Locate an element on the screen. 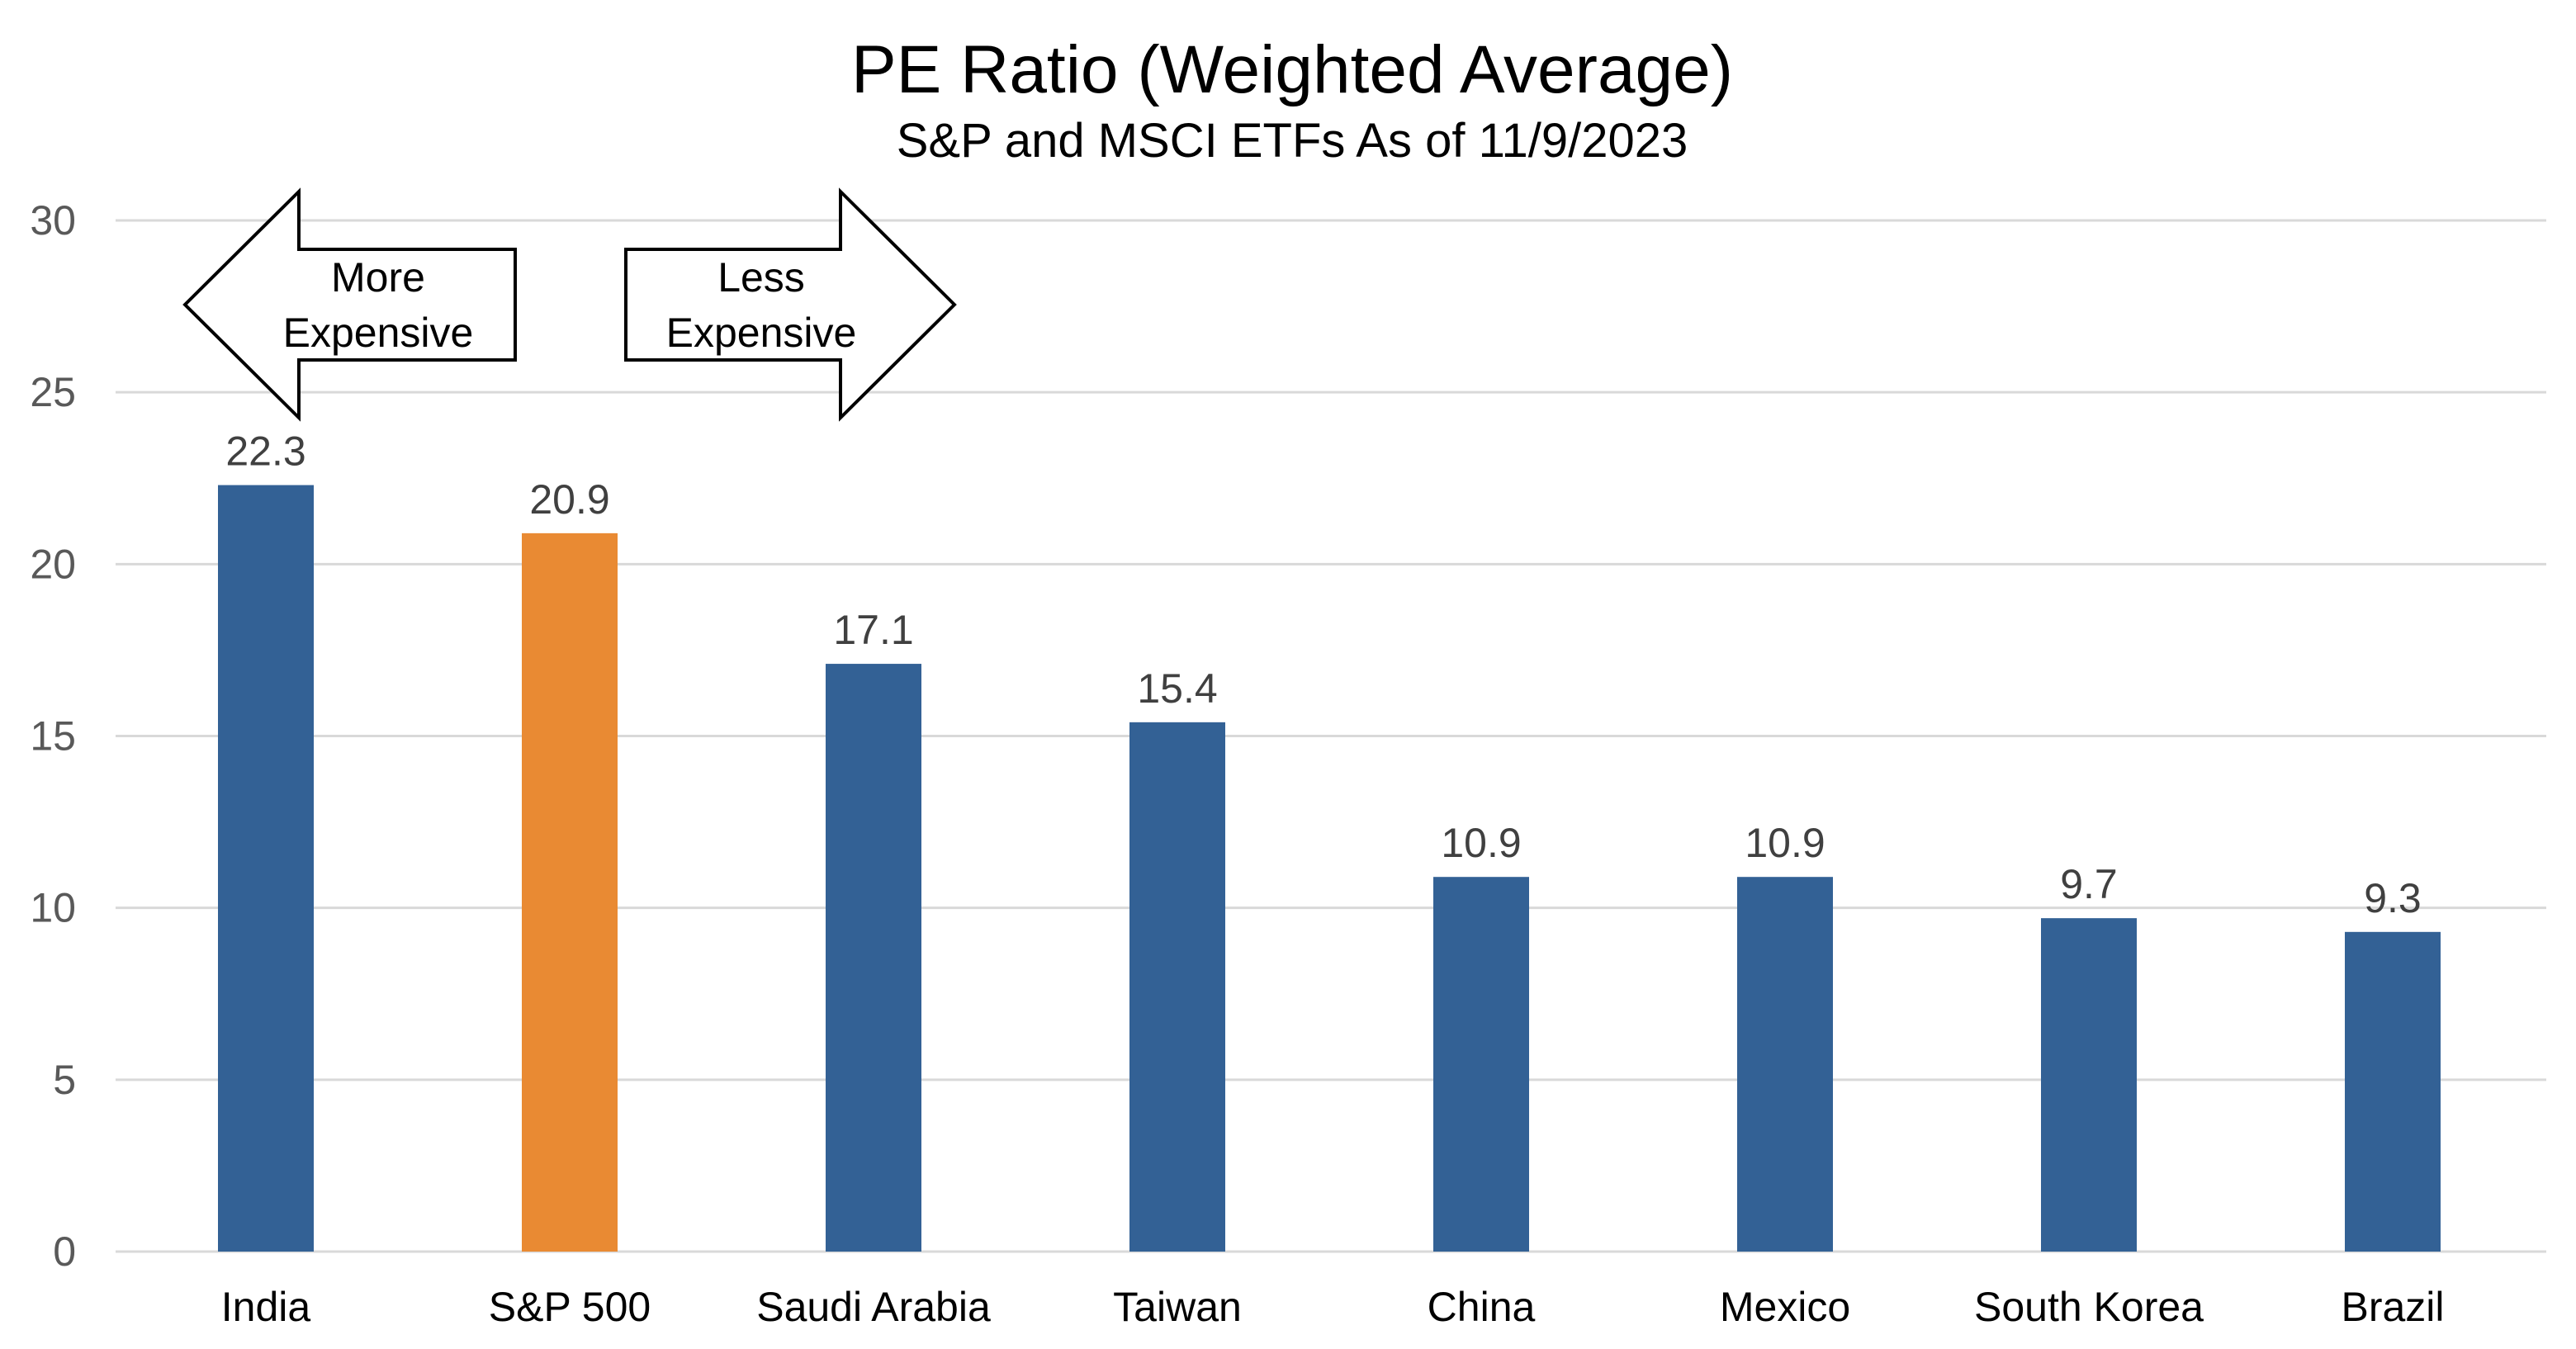 The height and width of the screenshot is (1349, 2576). chart-title: PE Ratio (Weighted Average) is located at coordinates (1292, 69).